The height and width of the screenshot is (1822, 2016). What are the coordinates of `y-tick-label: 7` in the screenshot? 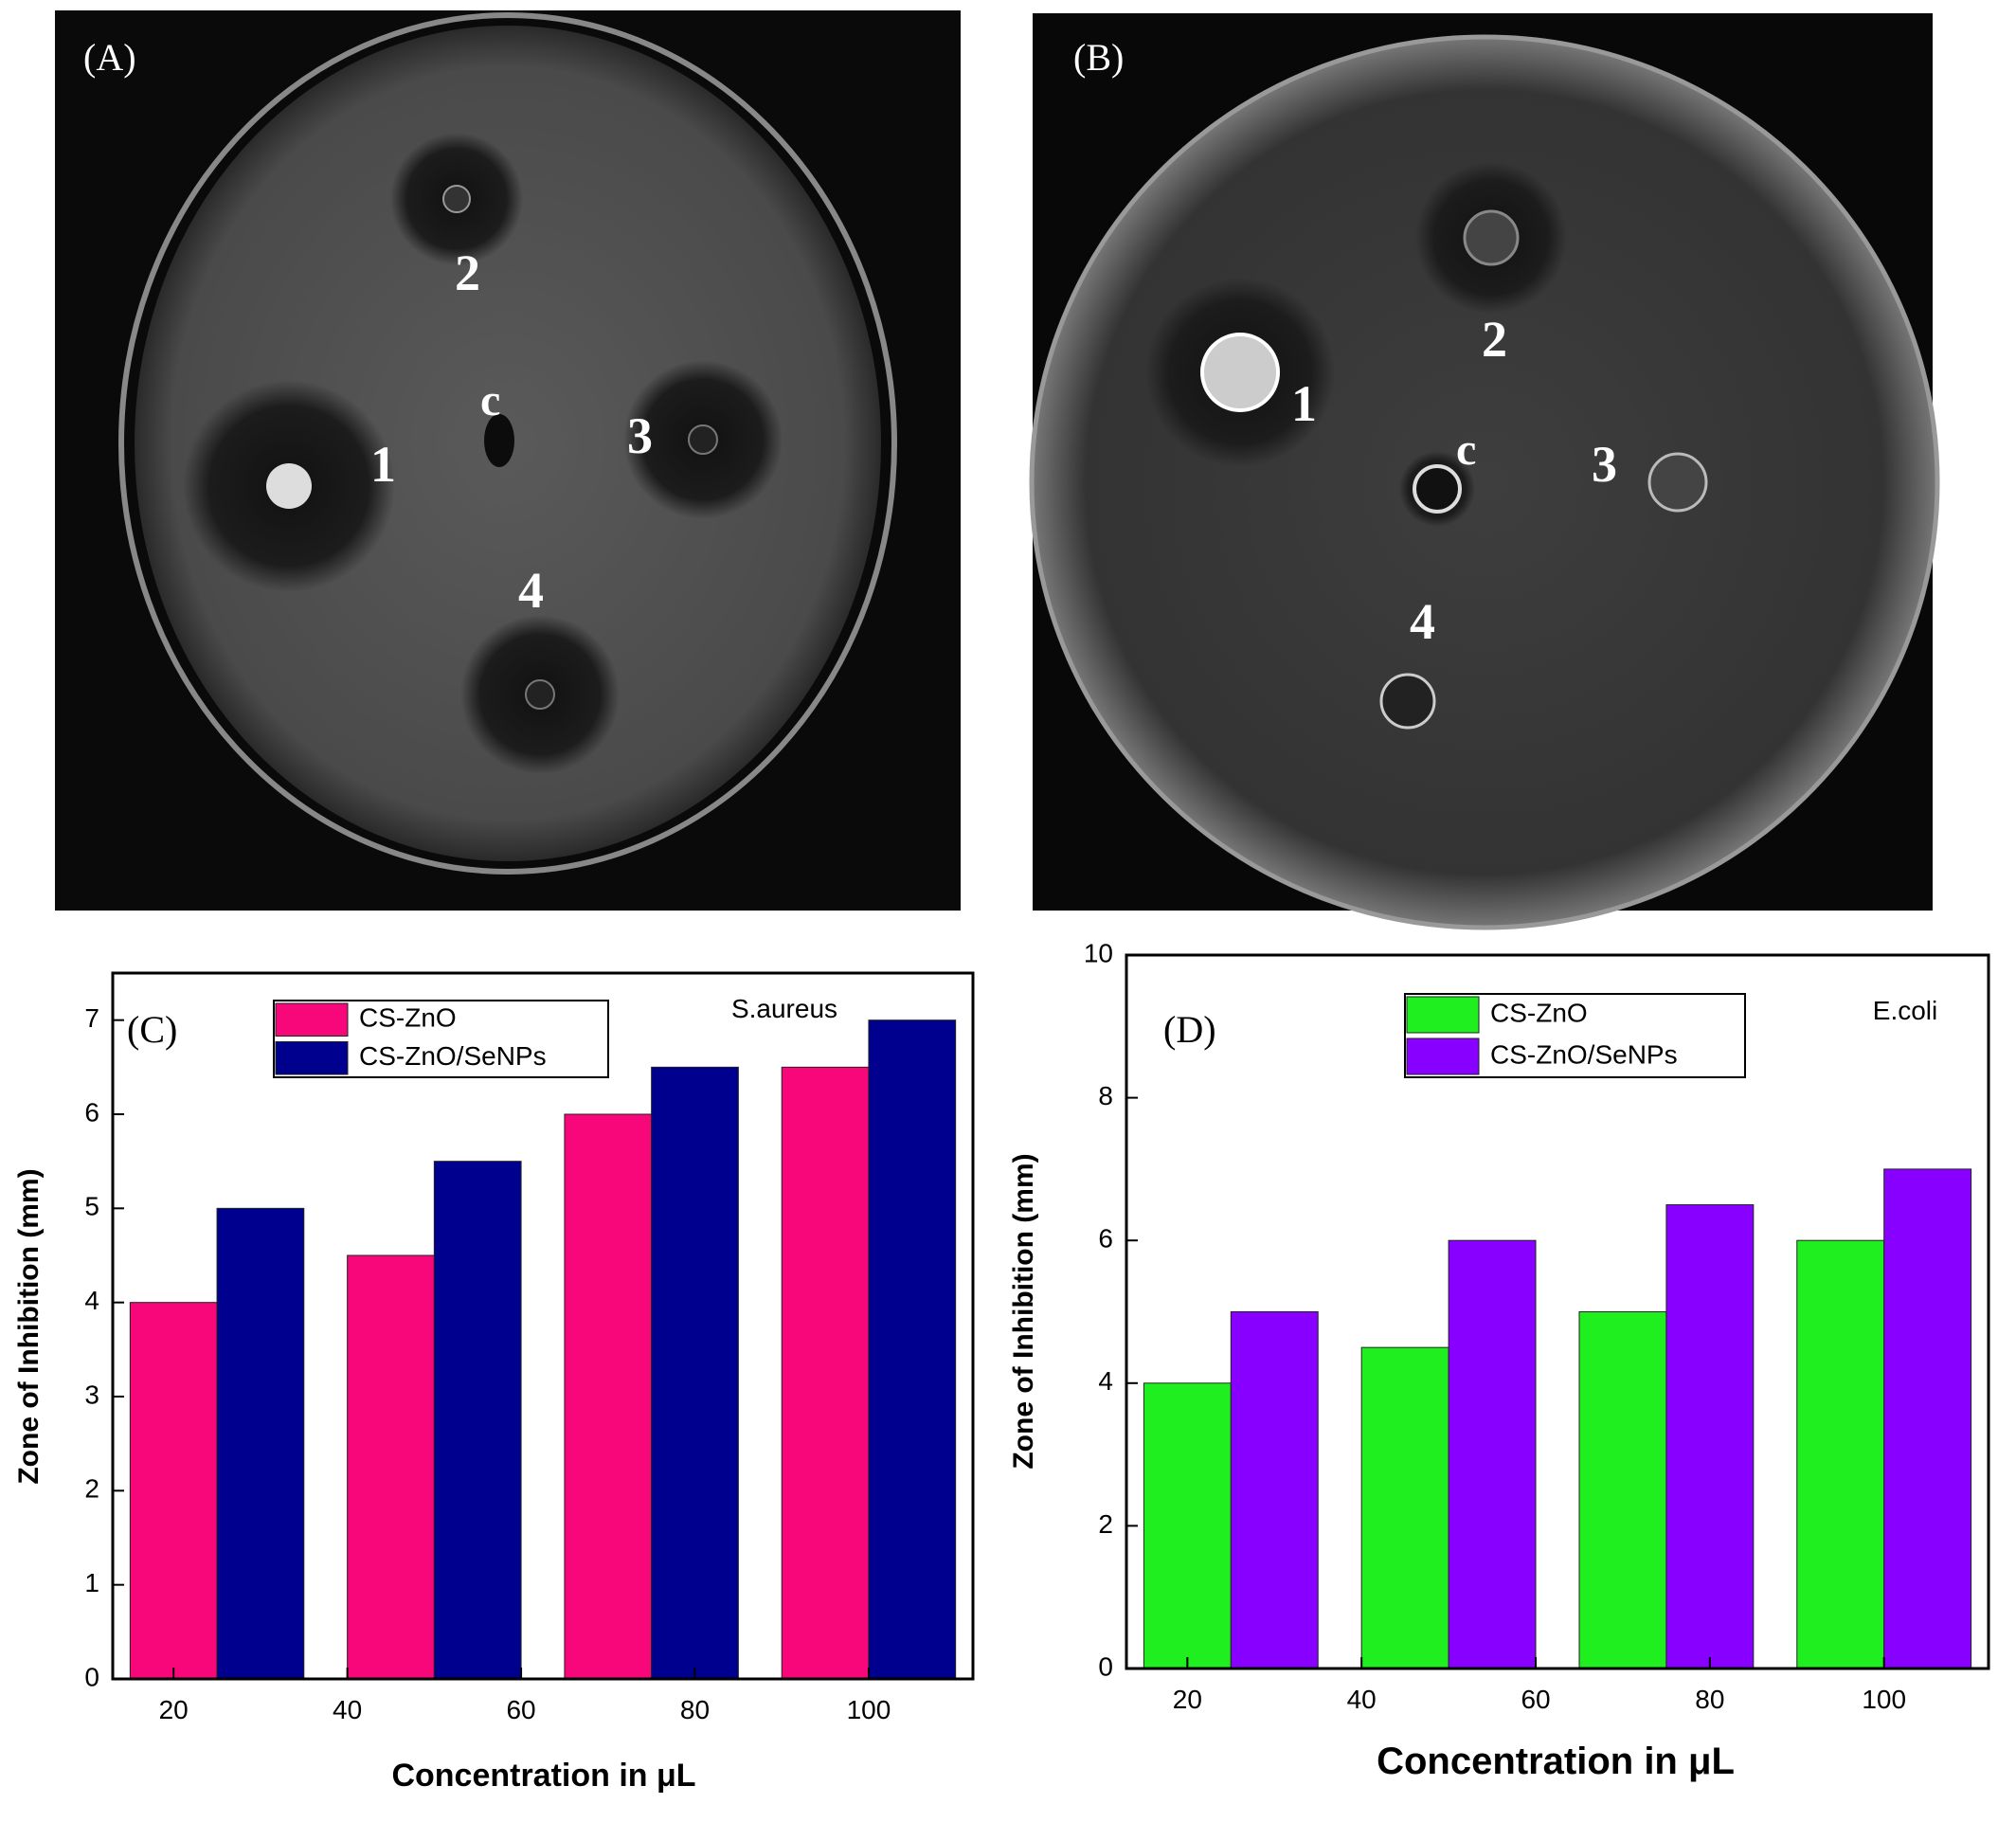 It's located at (91, 1018).